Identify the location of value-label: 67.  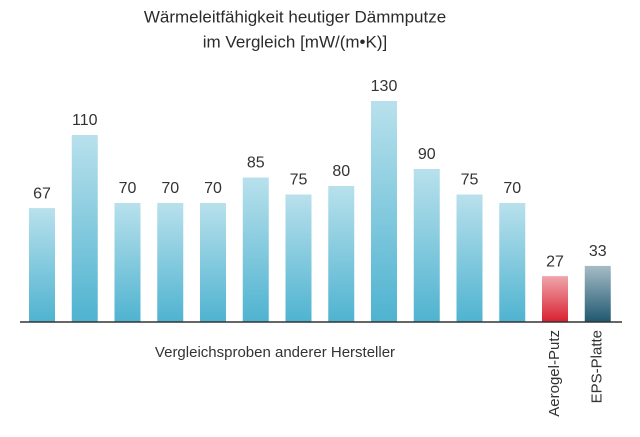
(42, 193).